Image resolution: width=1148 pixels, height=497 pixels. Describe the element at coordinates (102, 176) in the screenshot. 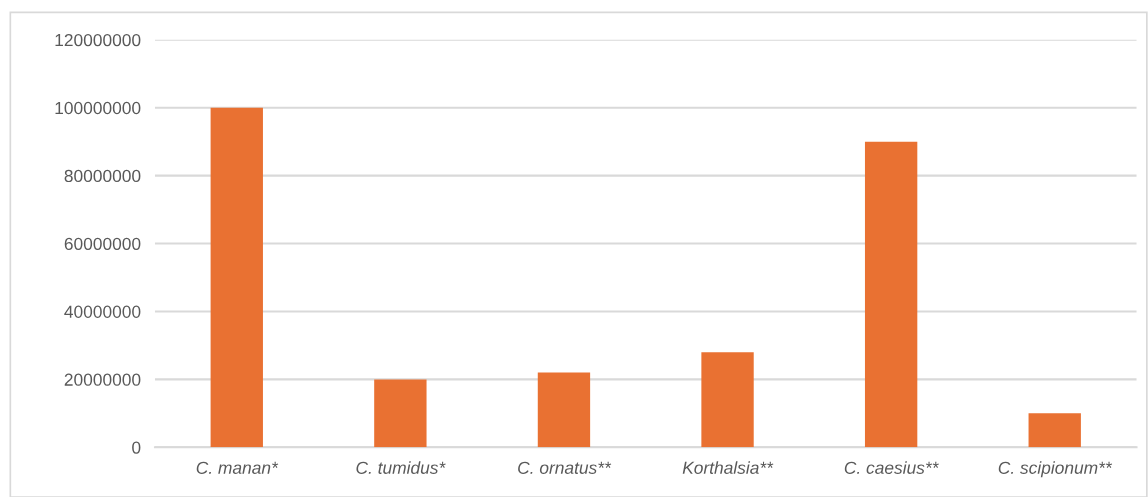

I see `y-tick-label: 80000000` at that location.